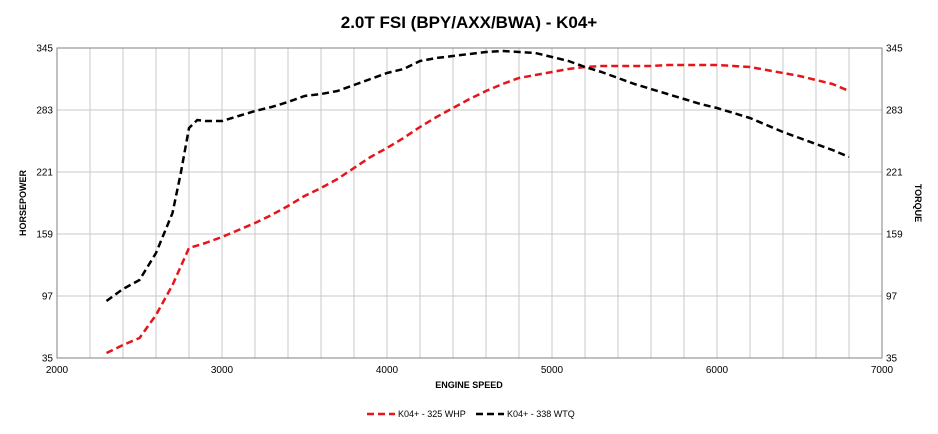 The width and height of the screenshot is (938, 434). What do you see at coordinates (882, 370) in the screenshot?
I see `x-tick-label: 7000` at bounding box center [882, 370].